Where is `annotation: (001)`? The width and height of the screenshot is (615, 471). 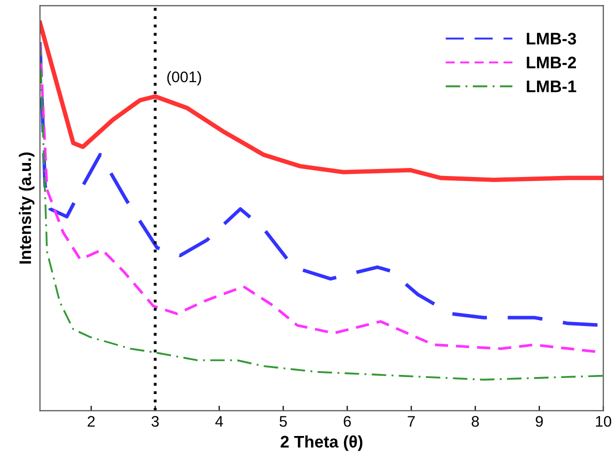
annotation: (001) is located at coordinates (184, 78).